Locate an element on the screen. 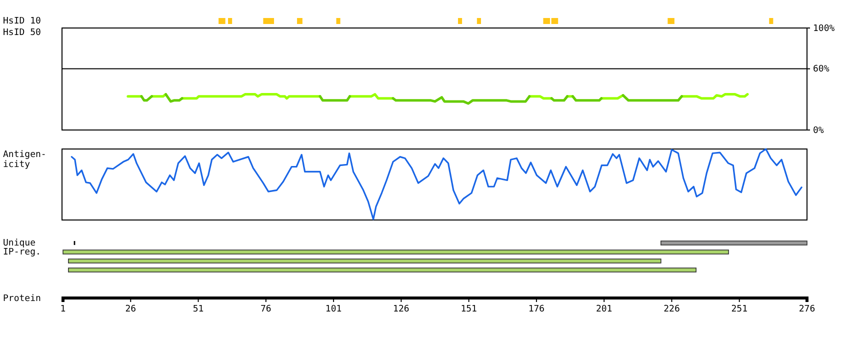 This screenshot has height=340, width=850. y-tick-label: HsID 10 is located at coordinates (22, 21).